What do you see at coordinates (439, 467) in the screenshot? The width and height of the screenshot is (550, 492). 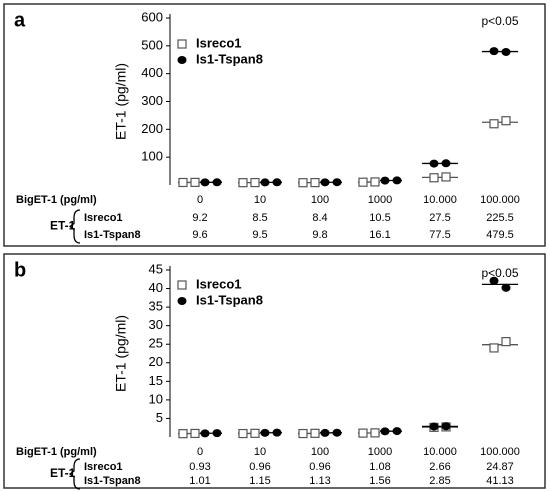 I see `table-value: 2.66` at bounding box center [439, 467].